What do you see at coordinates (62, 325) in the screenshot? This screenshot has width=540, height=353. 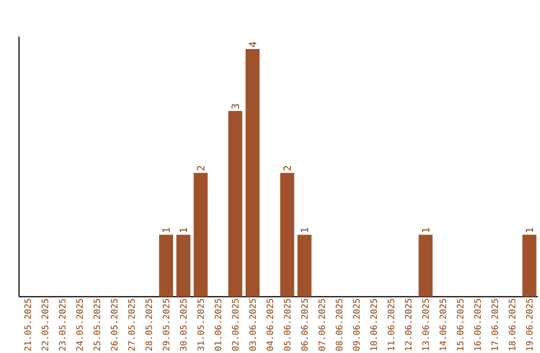 I see `x-tick-label: 23.05.2025` at bounding box center [62, 325].